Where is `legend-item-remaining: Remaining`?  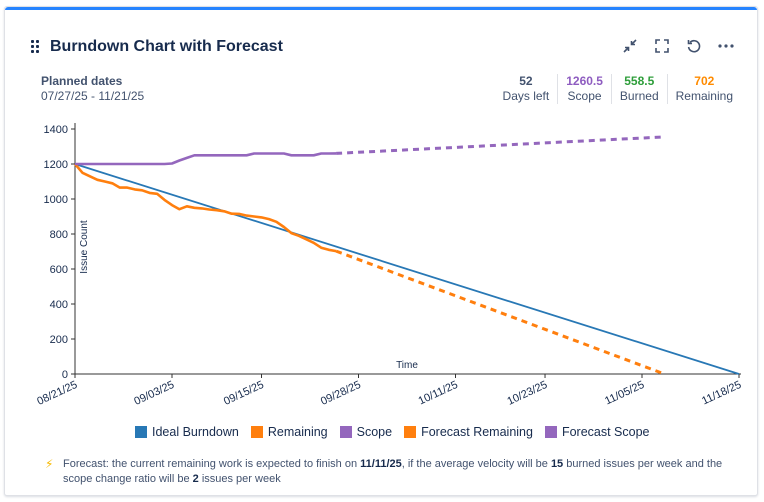 legend-item-remaining: Remaining is located at coordinates (289, 432).